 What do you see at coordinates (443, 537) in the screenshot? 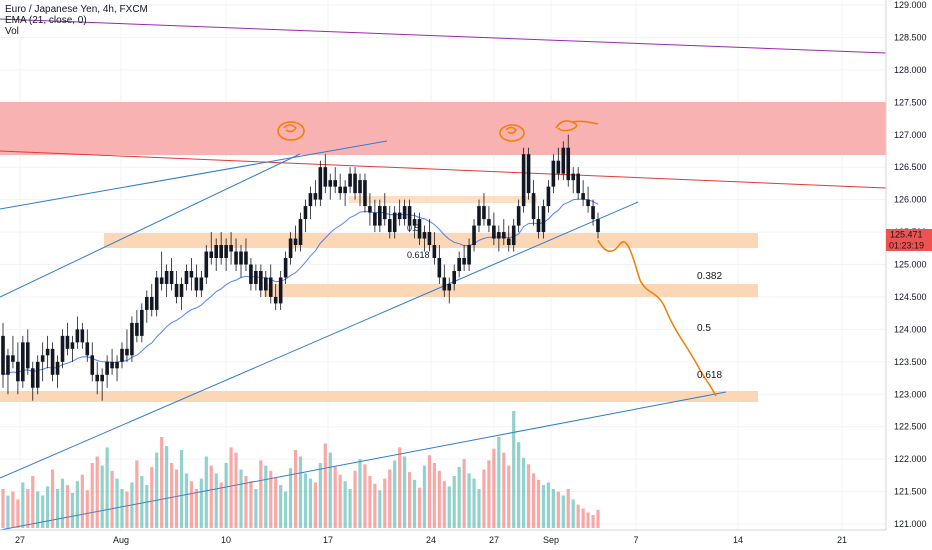
I see `time-axis: 27 Aug 10 17 24 27 Sep 7 14 21` at bounding box center [443, 537].